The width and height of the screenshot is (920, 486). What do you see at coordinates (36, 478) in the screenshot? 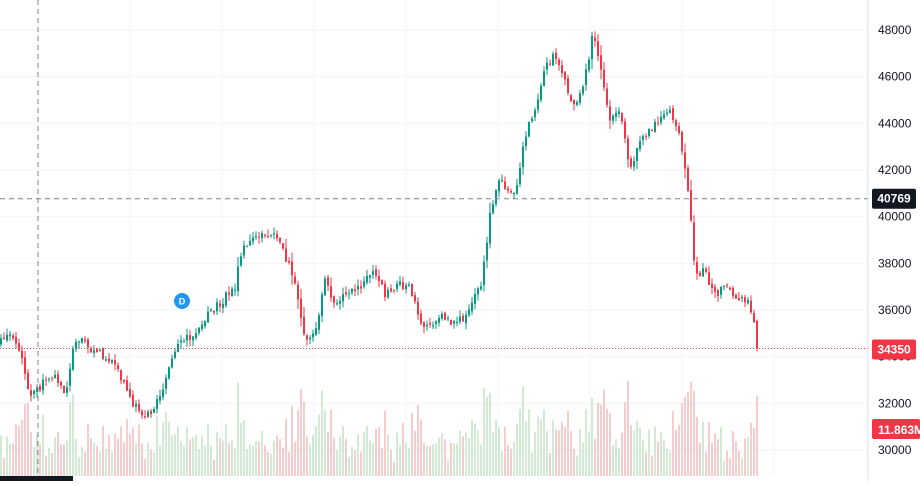
I see `time-axis-scroll-handle` at bounding box center [36, 478].